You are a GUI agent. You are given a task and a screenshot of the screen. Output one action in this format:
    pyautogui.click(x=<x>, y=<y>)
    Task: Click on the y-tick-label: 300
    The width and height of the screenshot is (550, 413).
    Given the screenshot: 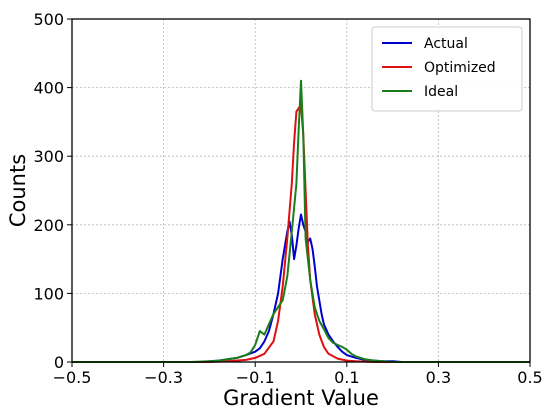 What is the action you would take?
    pyautogui.click(x=48, y=156)
    